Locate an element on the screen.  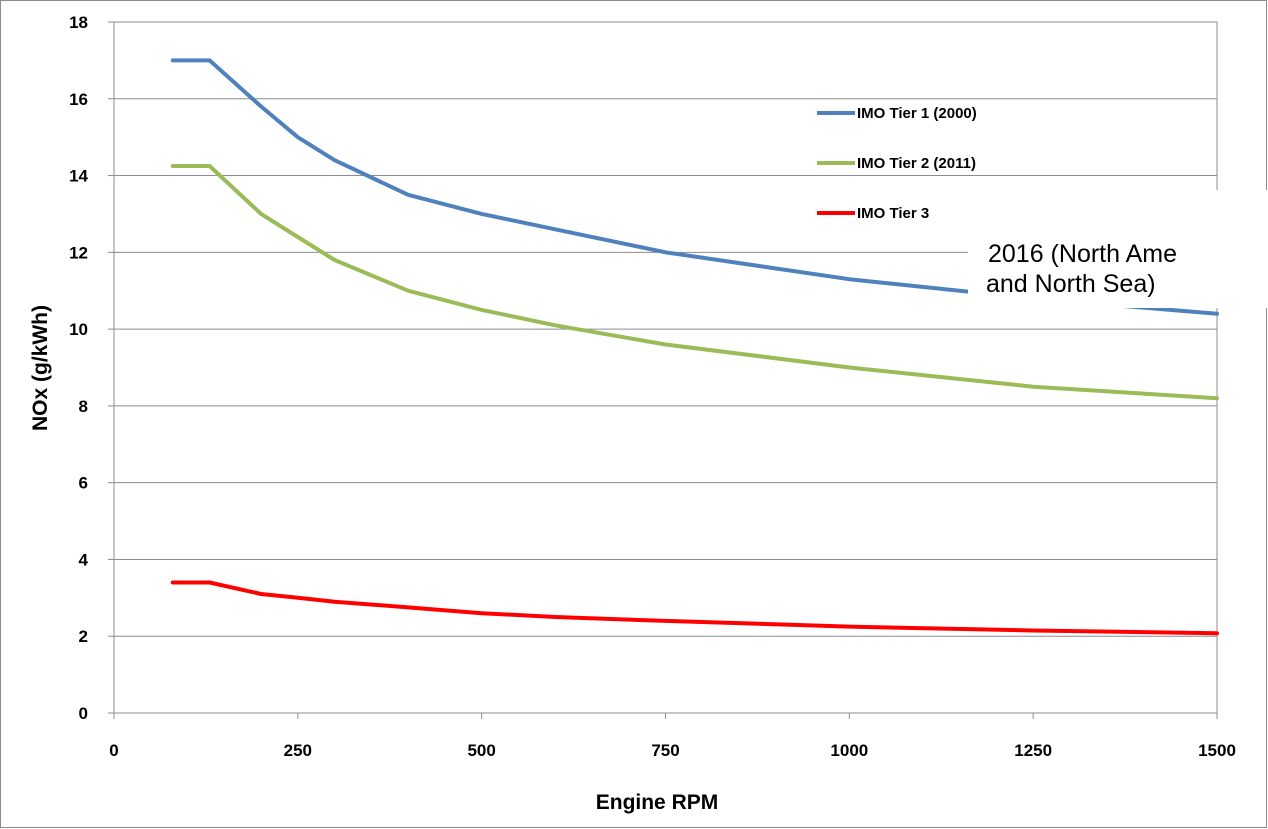
annotation-background is located at coordinates (1118, 249).